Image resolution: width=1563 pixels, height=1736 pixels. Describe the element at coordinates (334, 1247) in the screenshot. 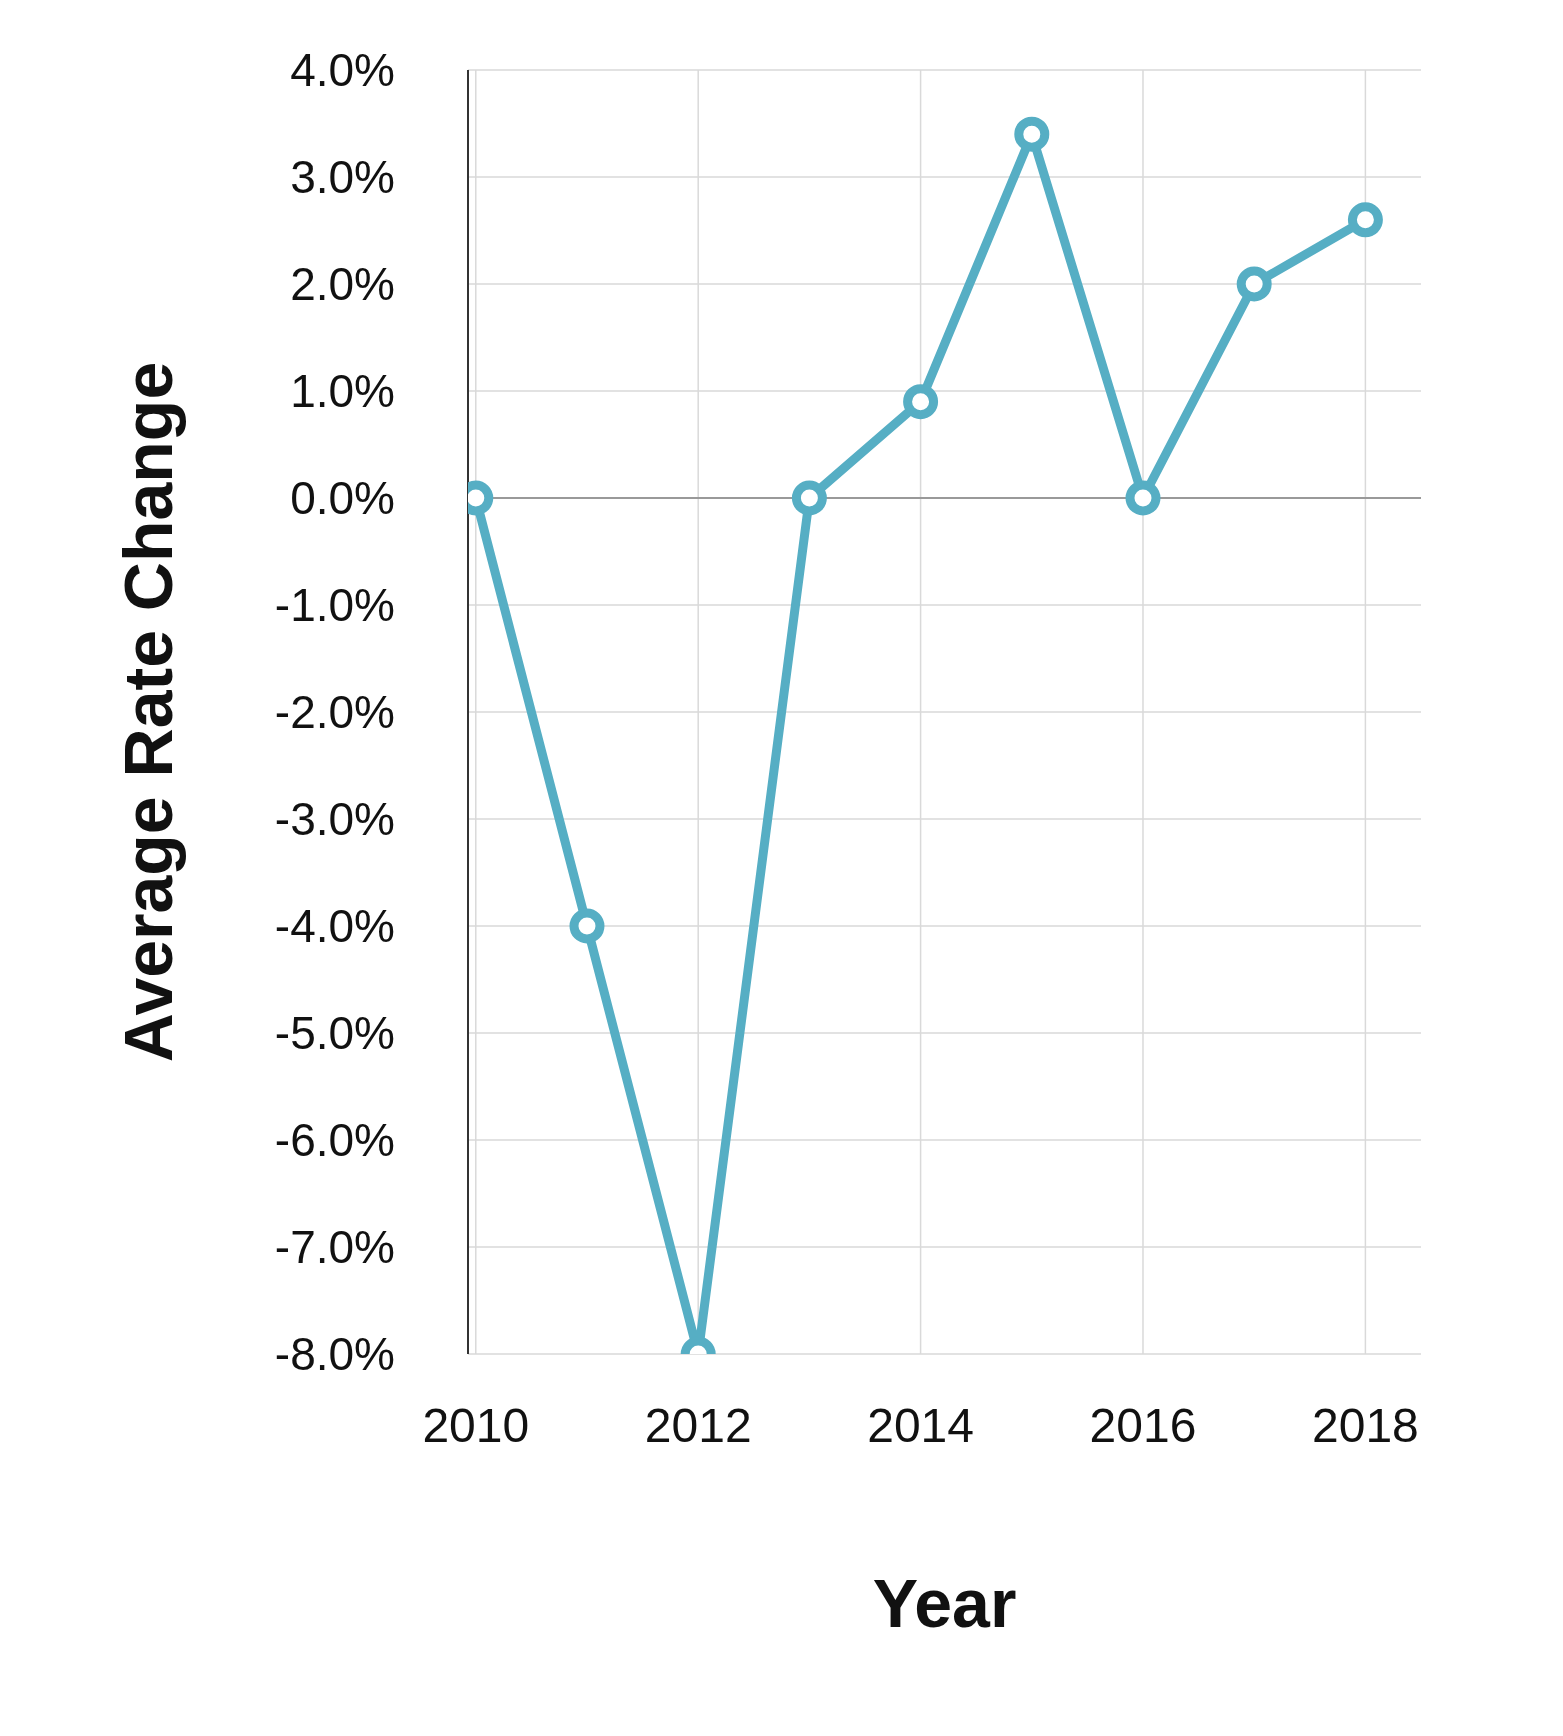

I see `y-tick-label: -7.0%` at that location.